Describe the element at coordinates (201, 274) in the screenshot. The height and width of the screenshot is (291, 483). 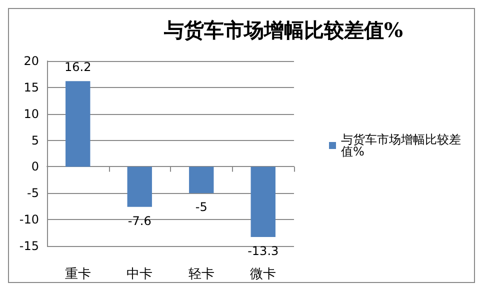
I see `x-tick-label: 轻卡` at that location.